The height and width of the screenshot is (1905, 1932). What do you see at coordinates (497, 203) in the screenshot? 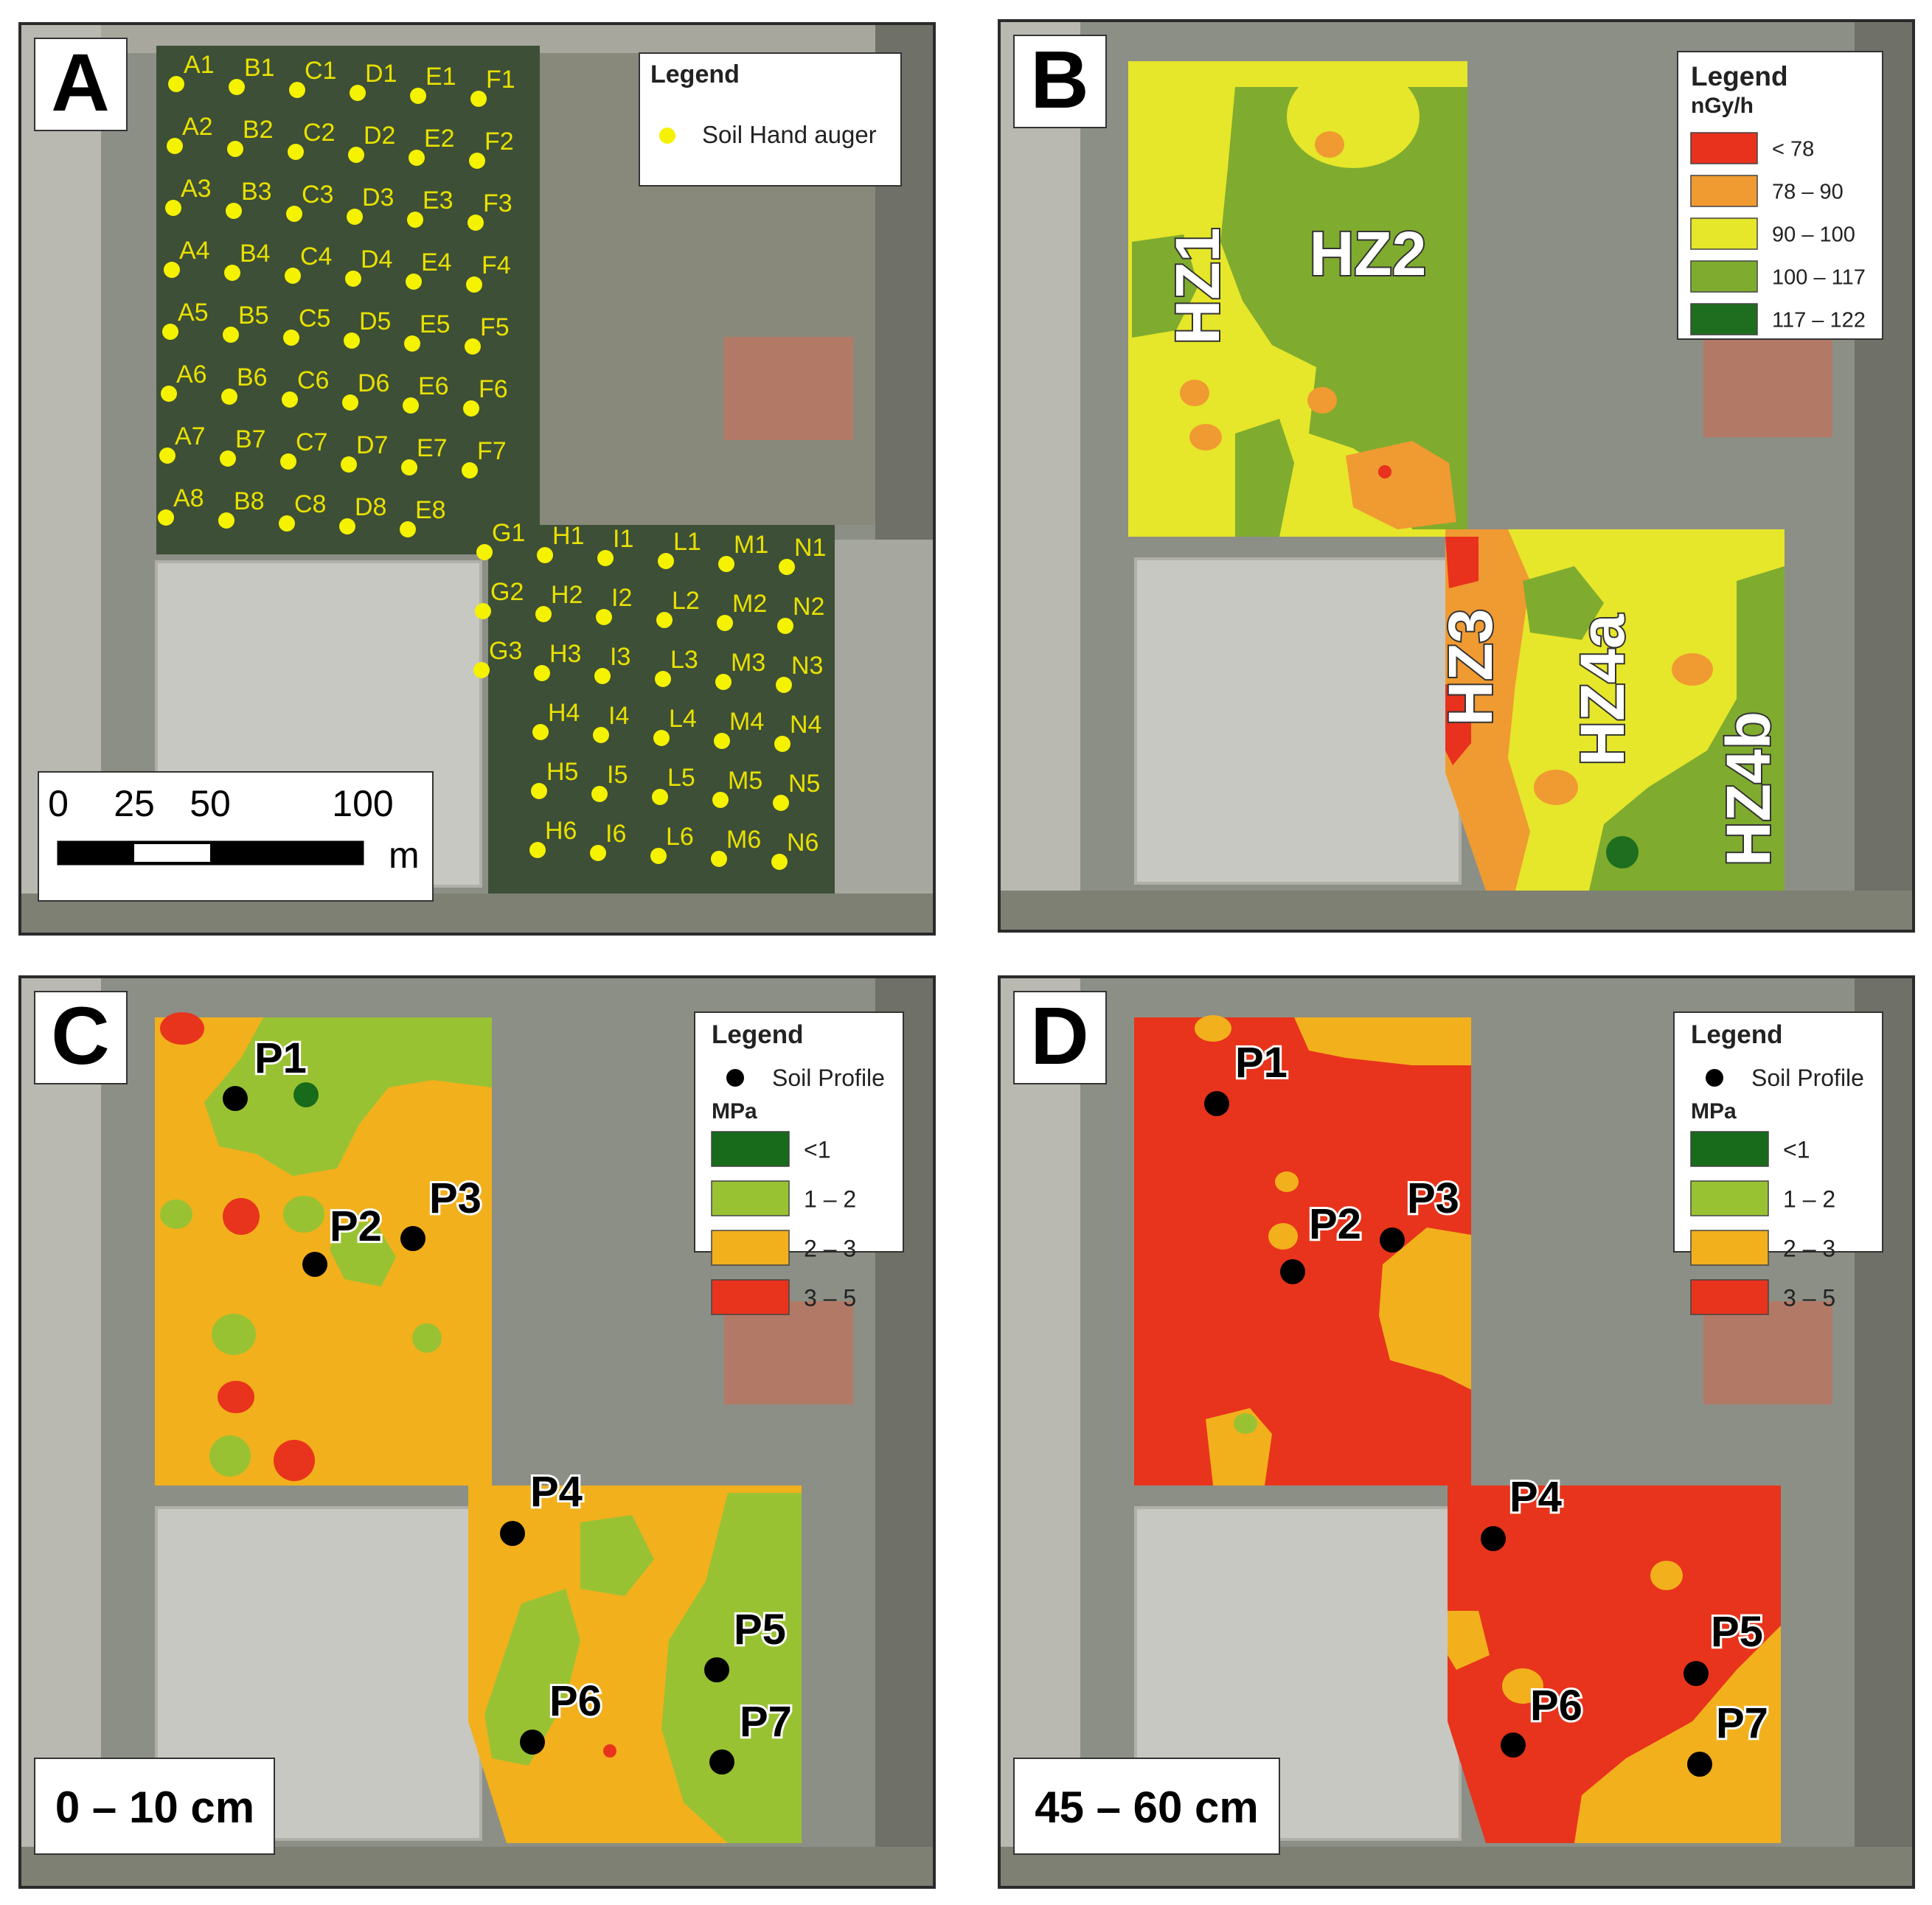
I see `auger-label-f3: F3` at bounding box center [497, 203].